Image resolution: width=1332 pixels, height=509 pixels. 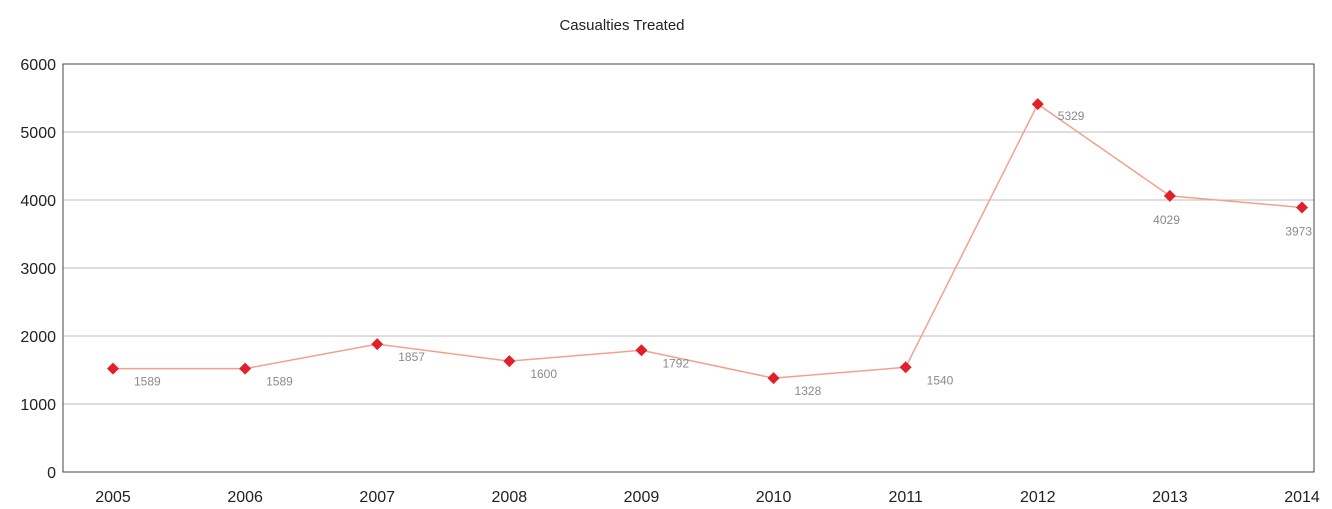 I want to click on data-label: 4029, so click(x=1166, y=220).